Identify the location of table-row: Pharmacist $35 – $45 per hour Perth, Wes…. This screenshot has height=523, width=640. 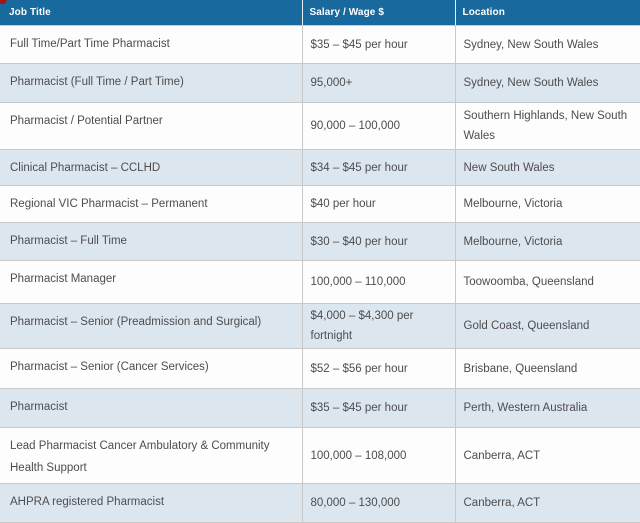
(320, 408).